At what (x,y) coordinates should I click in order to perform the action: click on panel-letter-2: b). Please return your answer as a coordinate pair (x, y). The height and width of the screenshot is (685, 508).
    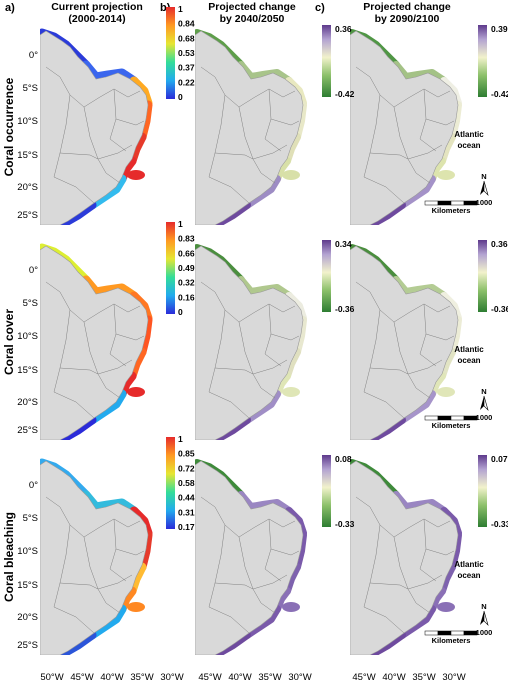
    Looking at the image, I should click on (165, 8).